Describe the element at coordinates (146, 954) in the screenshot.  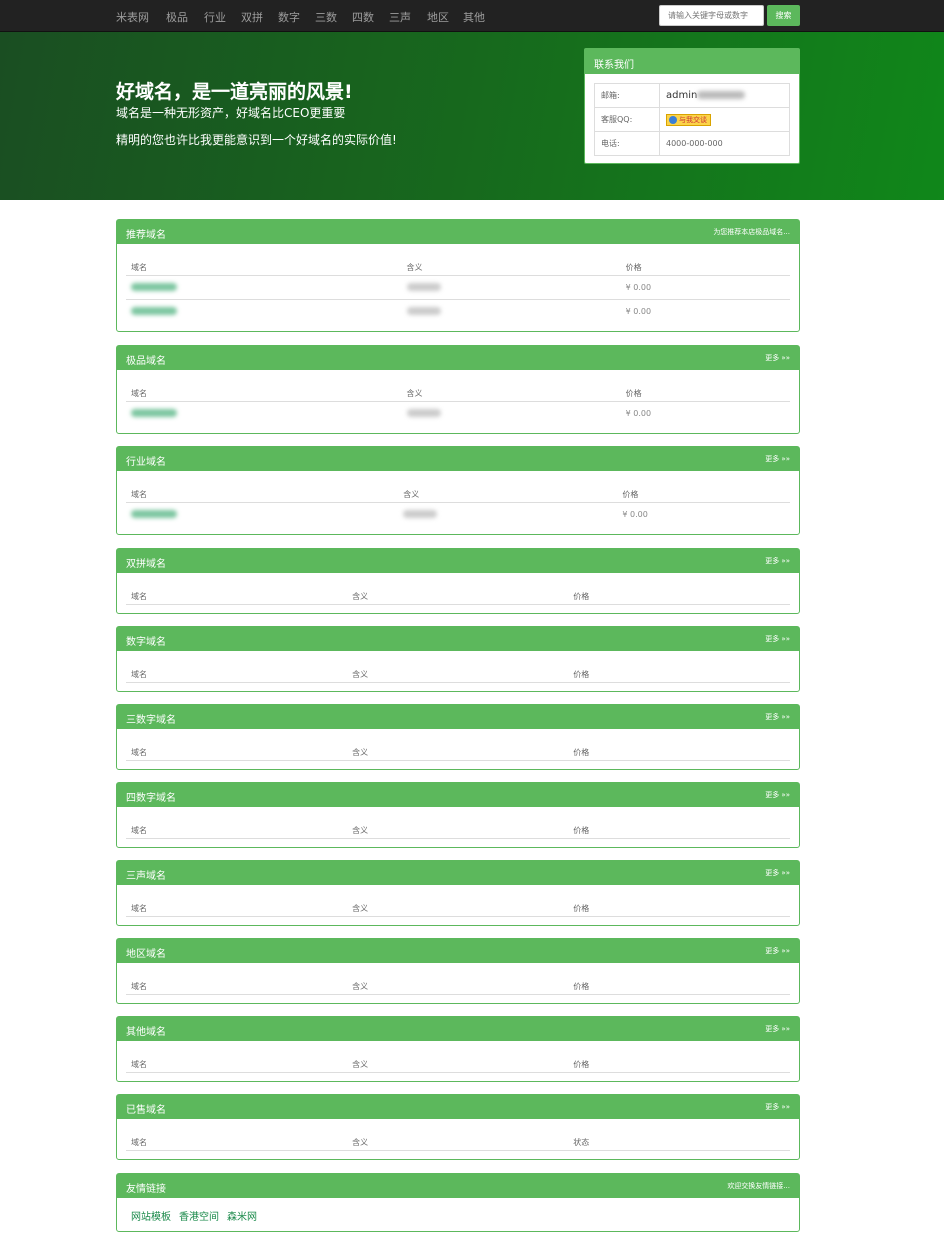
I see `panel-title: 地区域名` at that location.